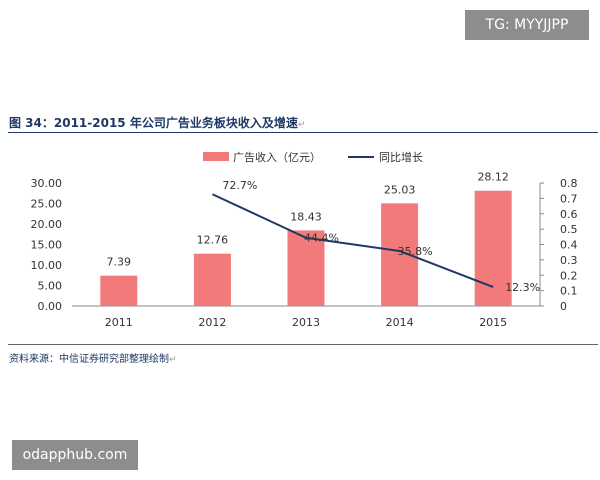 This screenshot has height=480, width=600. I want to click on figure-title: 图 34：2011-2015 年公司广告业务板块收入及增速↵, so click(157, 122).